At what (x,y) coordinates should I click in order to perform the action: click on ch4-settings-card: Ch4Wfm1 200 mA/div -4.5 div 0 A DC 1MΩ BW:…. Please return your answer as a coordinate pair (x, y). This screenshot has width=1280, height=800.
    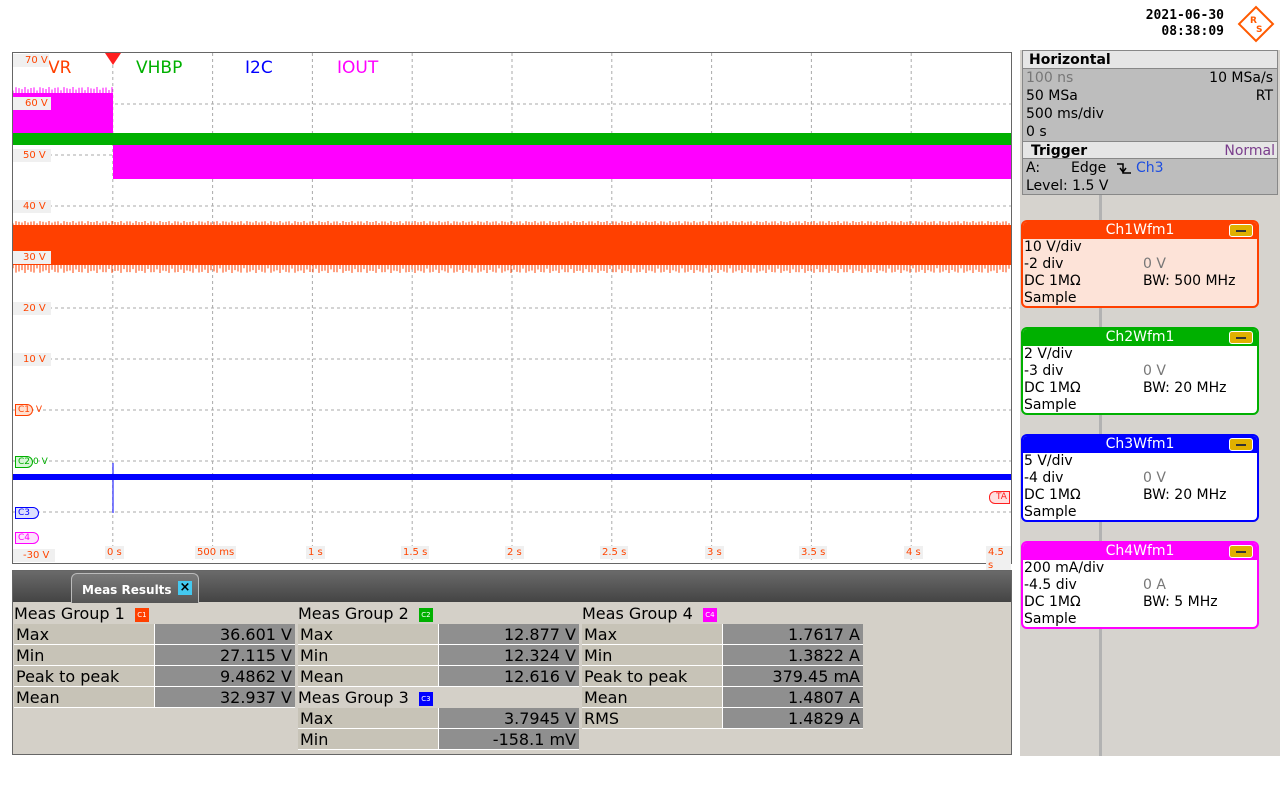
    Looking at the image, I should click on (1140, 585).